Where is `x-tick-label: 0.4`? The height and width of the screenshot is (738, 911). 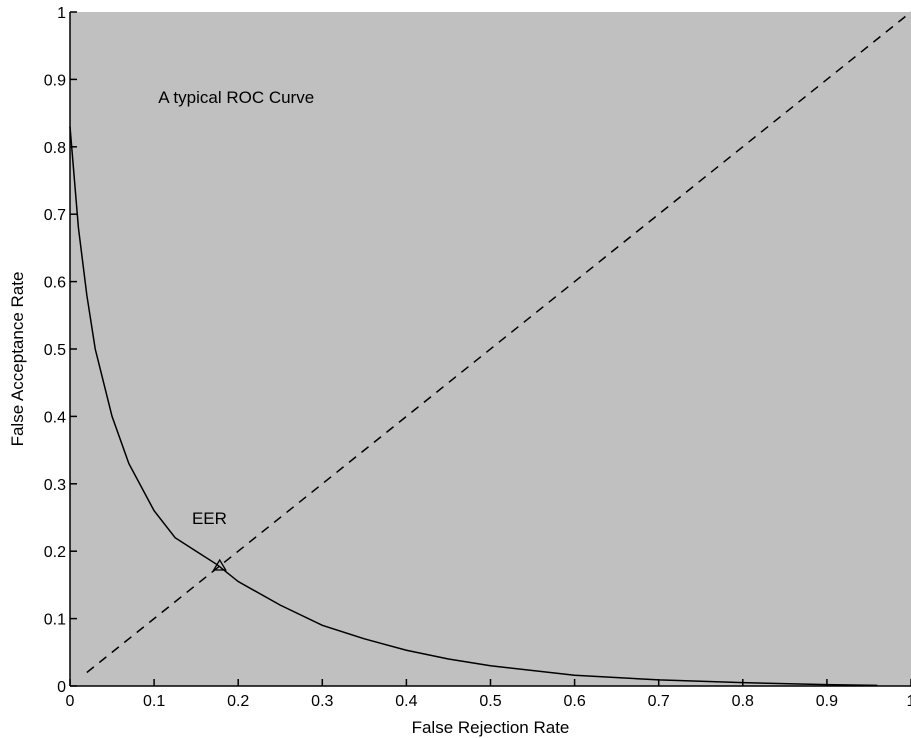
x-tick-label: 0.4 is located at coordinates (406, 701).